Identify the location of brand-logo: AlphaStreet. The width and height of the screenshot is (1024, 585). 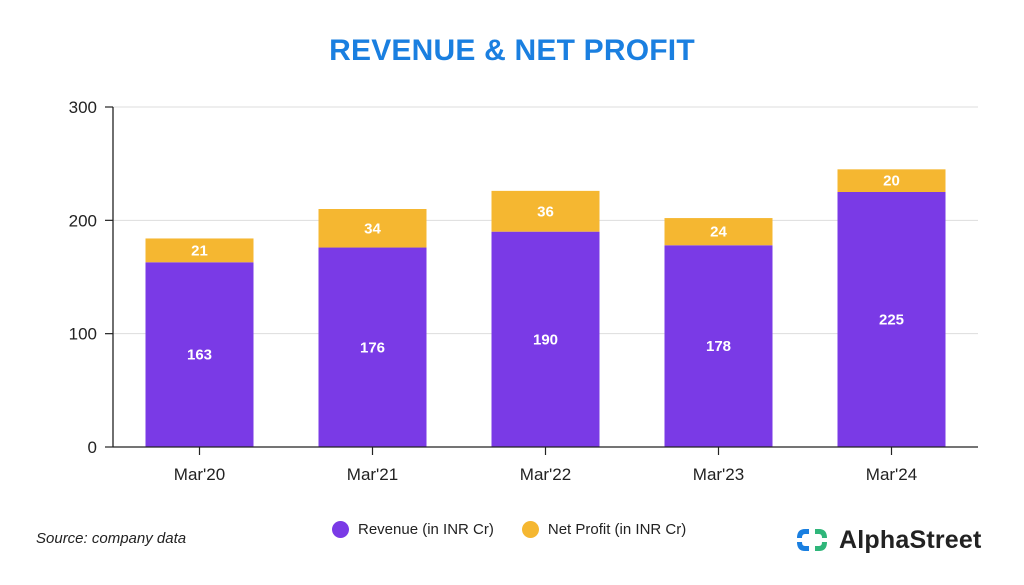
(888, 540).